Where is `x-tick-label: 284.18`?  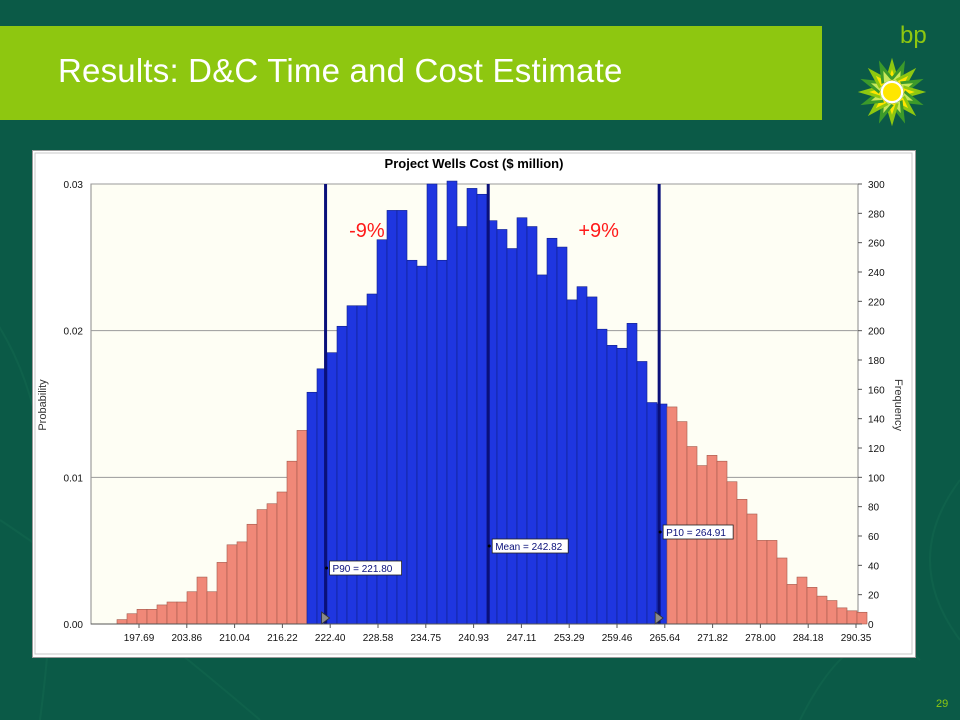
x-tick-label: 284.18 is located at coordinates (808, 638).